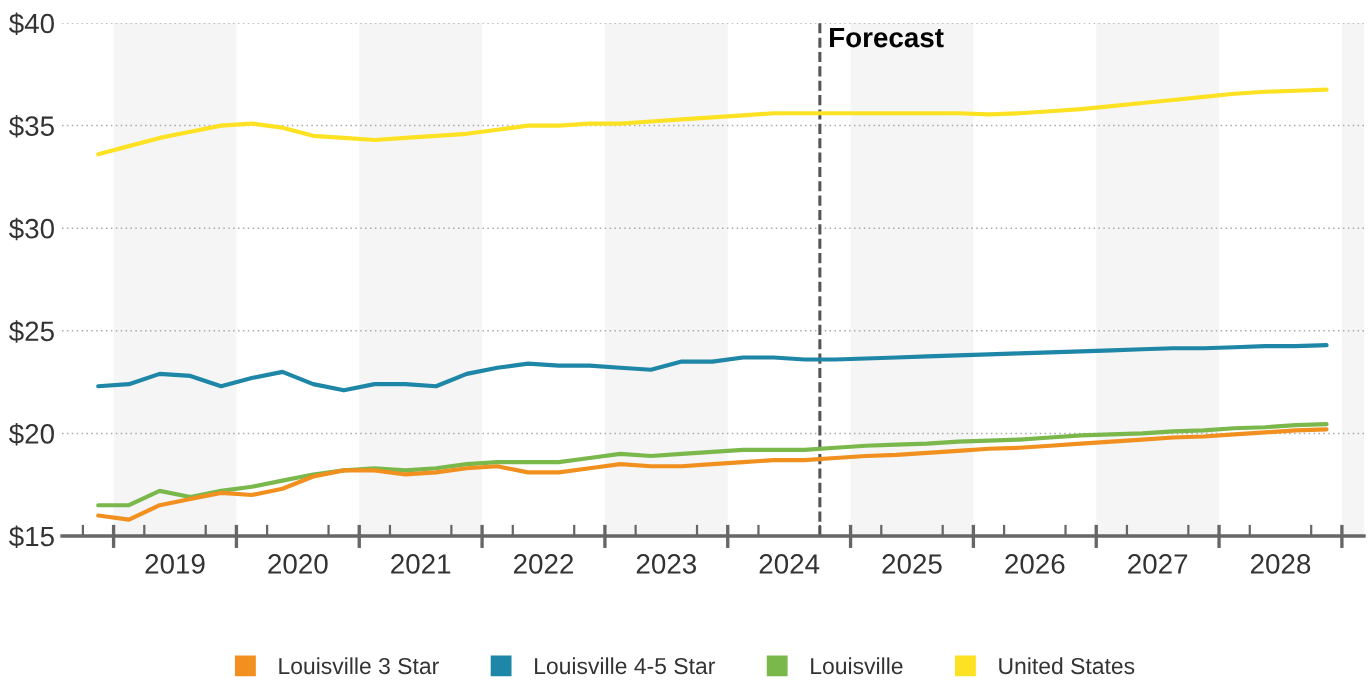 The width and height of the screenshot is (1369, 681). I want to click on y-tick-label: $35, so click(31, 126).